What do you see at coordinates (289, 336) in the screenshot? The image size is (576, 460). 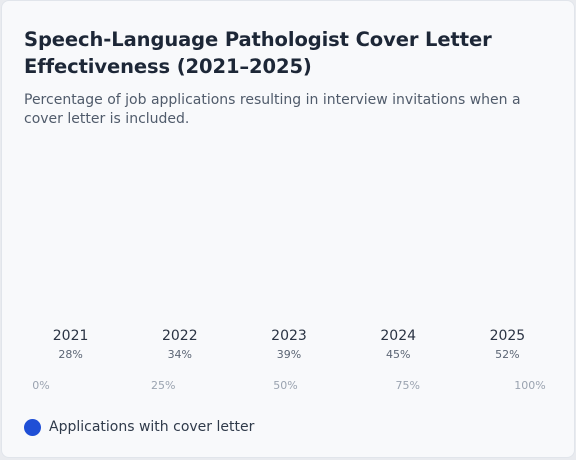 I see `category-label-2023: 2023` at bounding box center [289, 336].